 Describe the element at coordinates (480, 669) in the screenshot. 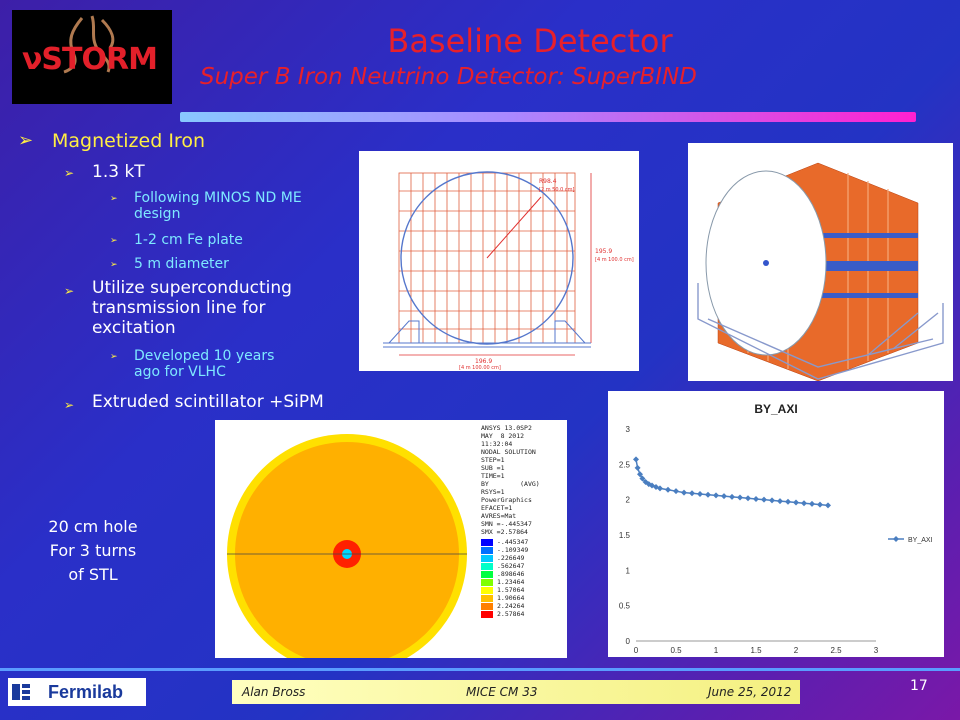

I see `footer-rule` at that location.